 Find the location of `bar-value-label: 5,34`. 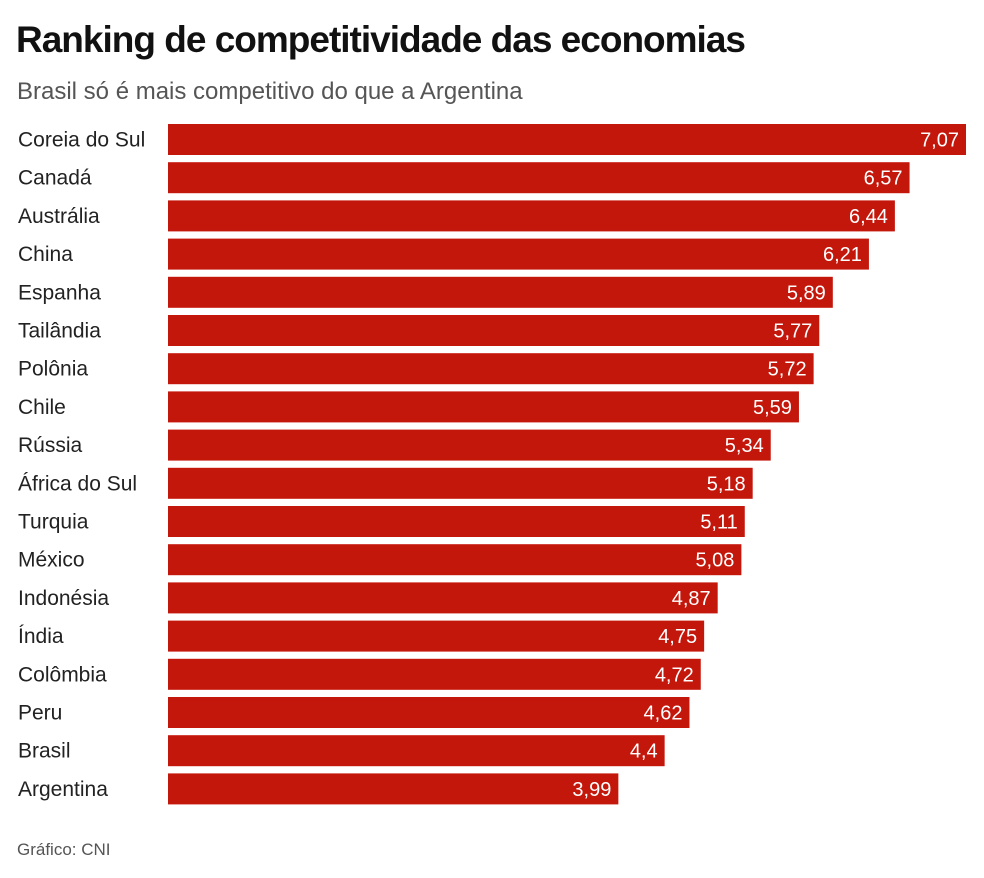

bar-value-label: 5,34 is located at coordinates (744, 446).